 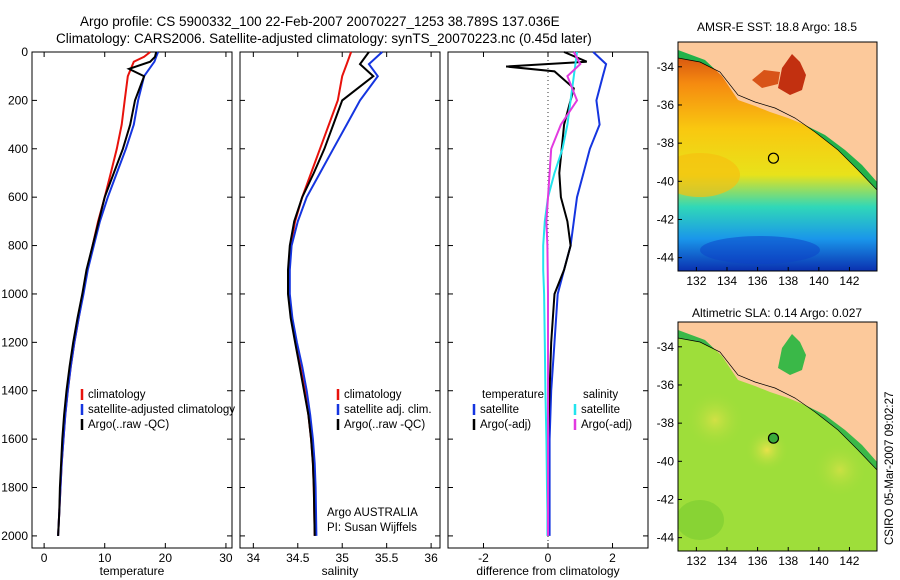 What do you see at coordinates (14, 342) in the screenshot?
I see `y-tick-label: 1200` at bounding box center [14, 342].